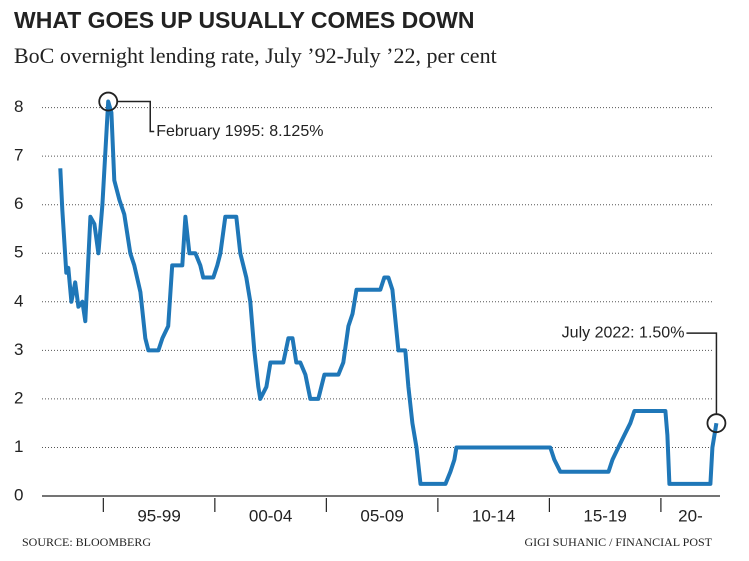  Describe the element at coordinates (18, 252) in the screenshot. I see `y-tick-label: 5` at that location.